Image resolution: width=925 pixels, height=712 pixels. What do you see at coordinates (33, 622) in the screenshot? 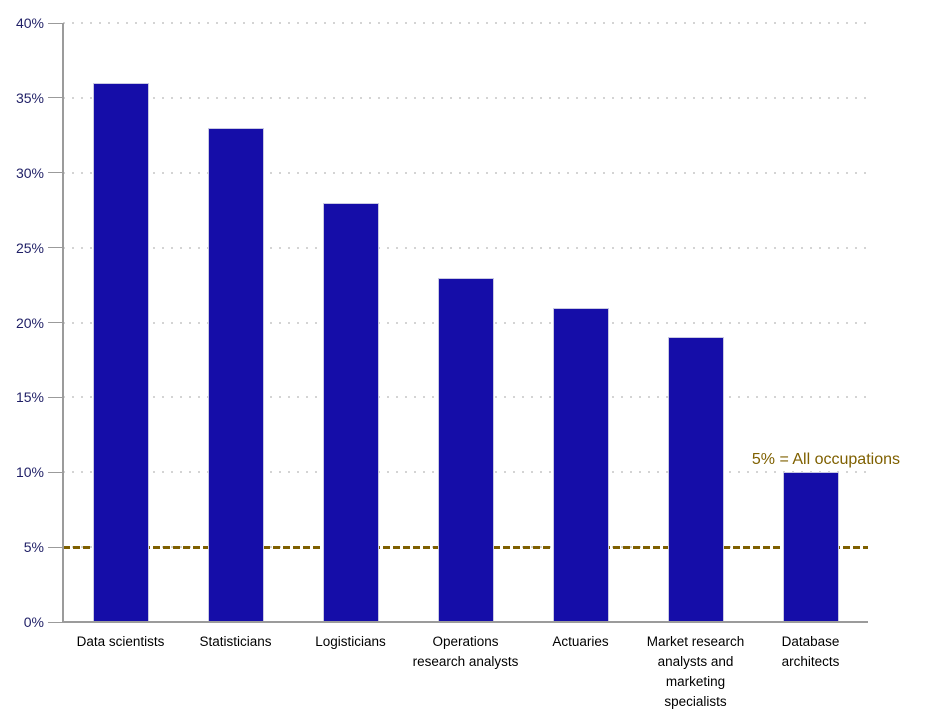
I see `y-axis-label: 0%` at bounding box center [33, 622].